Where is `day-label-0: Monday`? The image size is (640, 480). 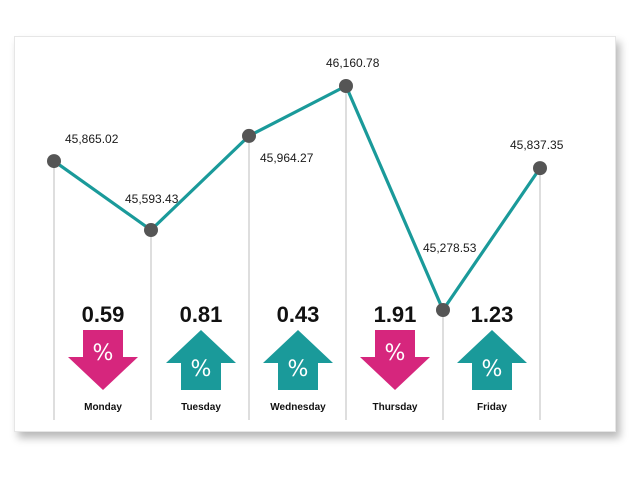
day-label-0: Monday is located at coordinates (103, 407).